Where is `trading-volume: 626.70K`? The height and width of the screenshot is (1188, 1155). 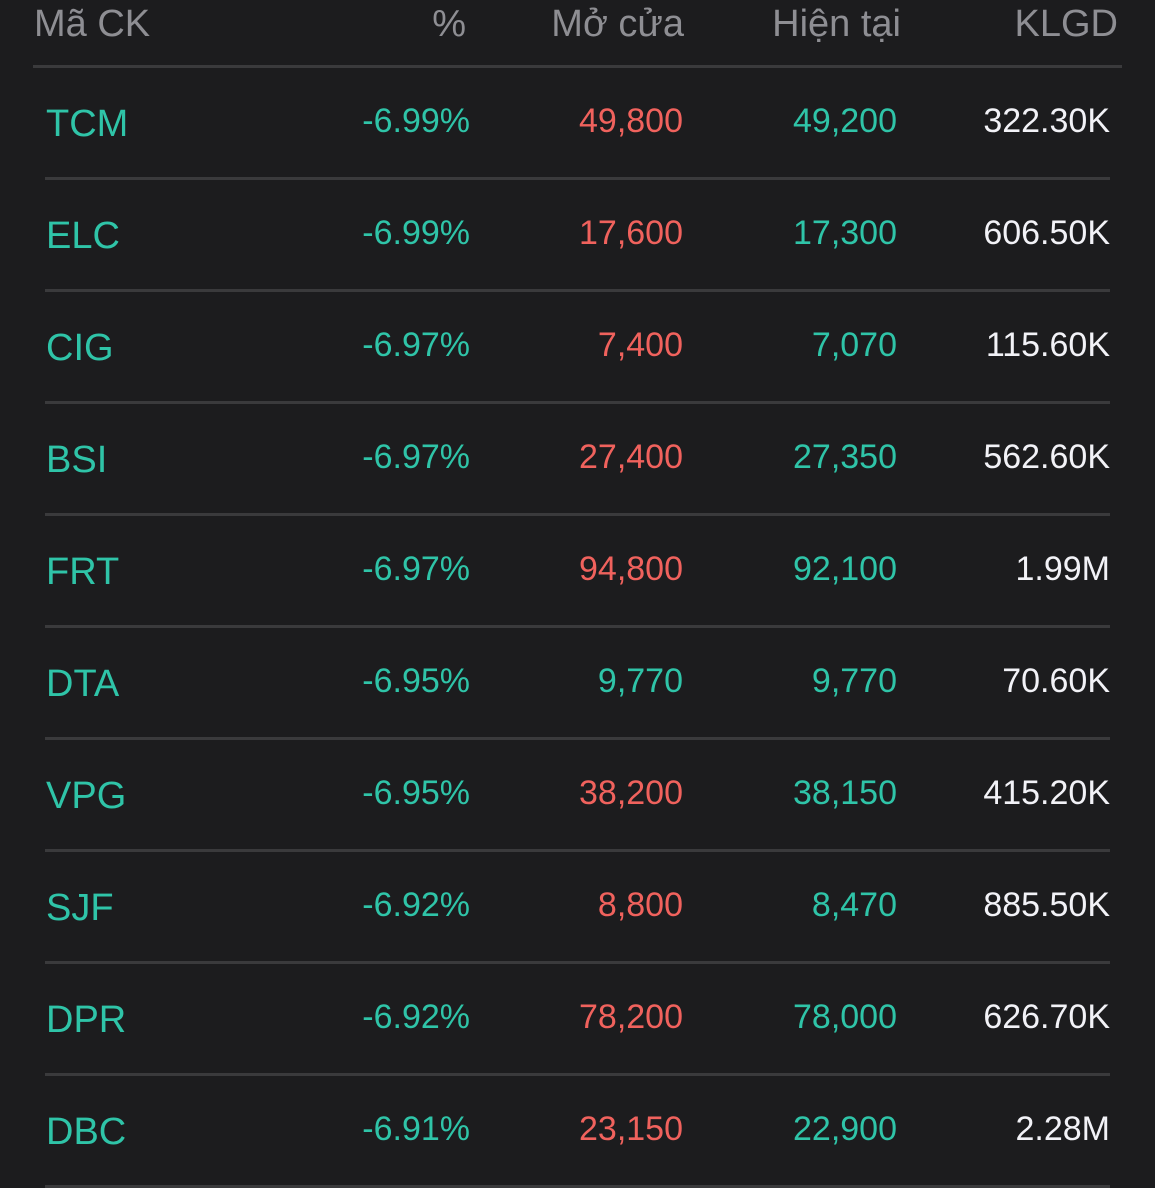 trading-volume: 626.70K is located at coordinates (1046, 1017).